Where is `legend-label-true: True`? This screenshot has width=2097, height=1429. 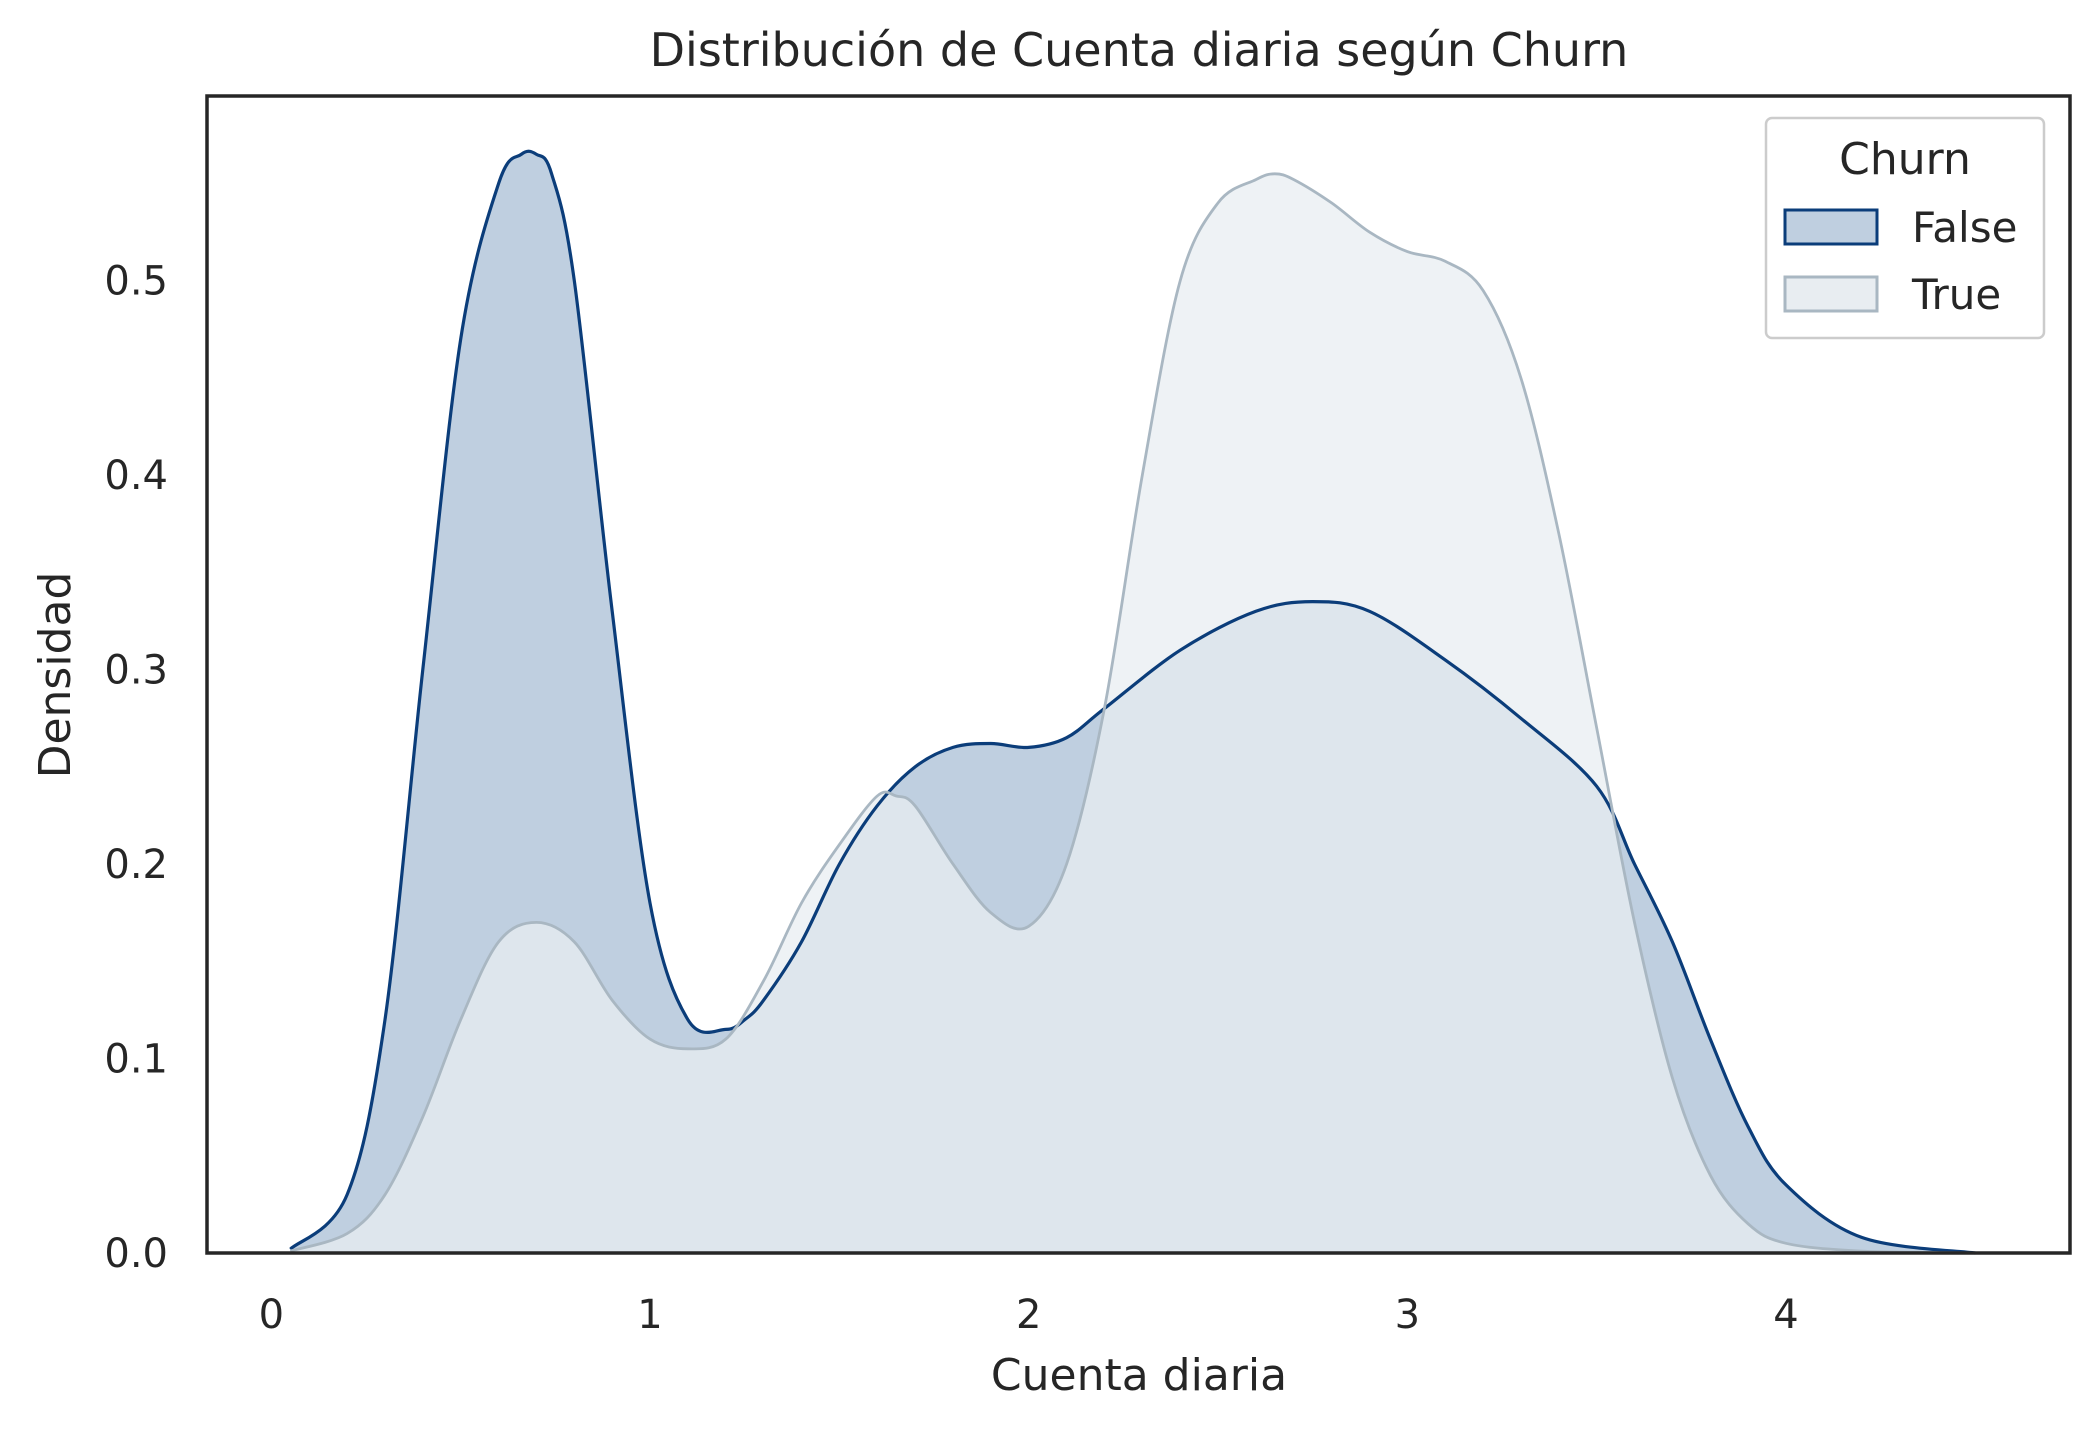
legend-label-true: True is located at coordinates (1956, 294).